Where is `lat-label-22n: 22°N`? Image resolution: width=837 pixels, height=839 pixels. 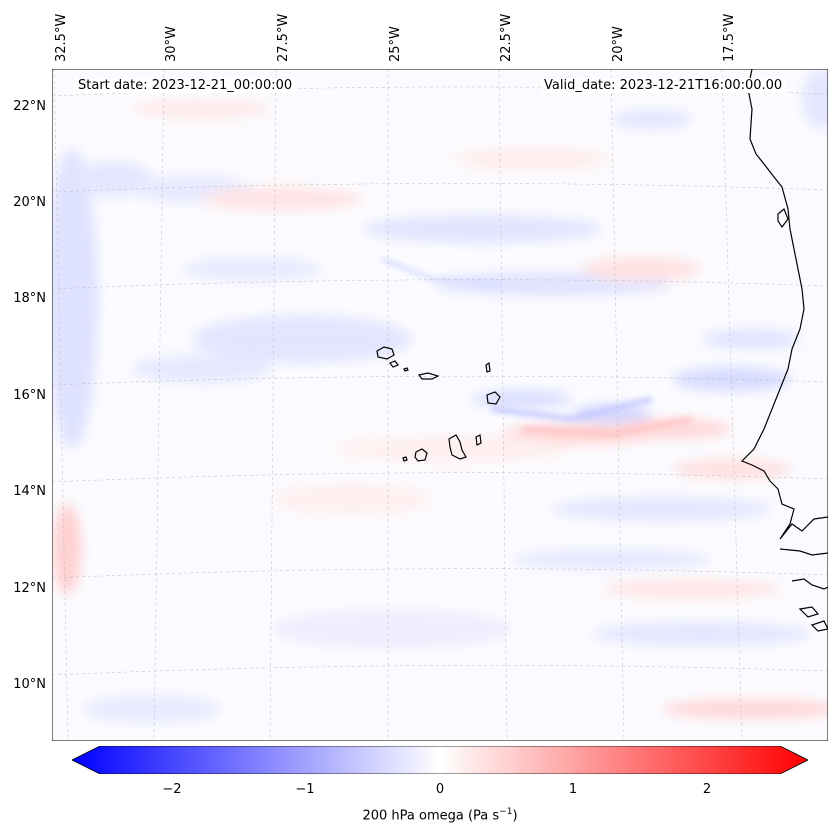 lat-label-22n: 22°N is located at coordinates (29, 106).